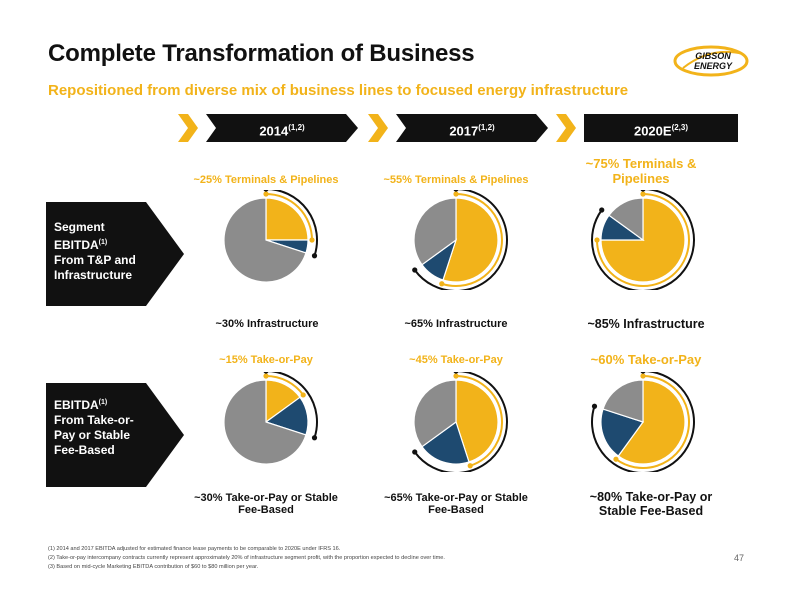  Describe the element at coordinates (646, 324) in the screenshot. I see `pie-bottom-label: ~85% Infrastructure` at that location.